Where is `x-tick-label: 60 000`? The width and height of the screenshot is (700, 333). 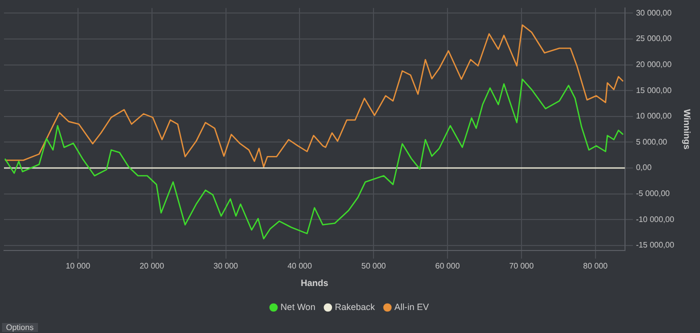 x-tick-label: 60 000 is located at coordinates (447, 266).